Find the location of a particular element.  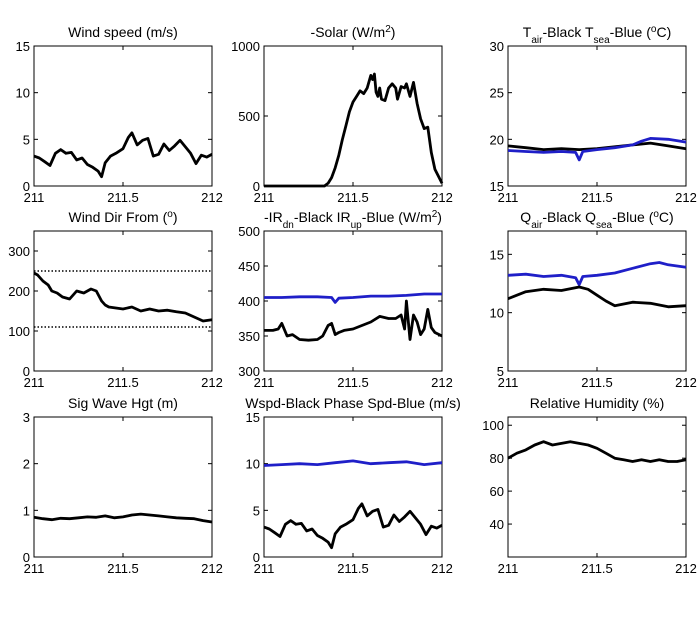

subplot-title: Wind Dir From (o) is located at coordinates (122, 217).